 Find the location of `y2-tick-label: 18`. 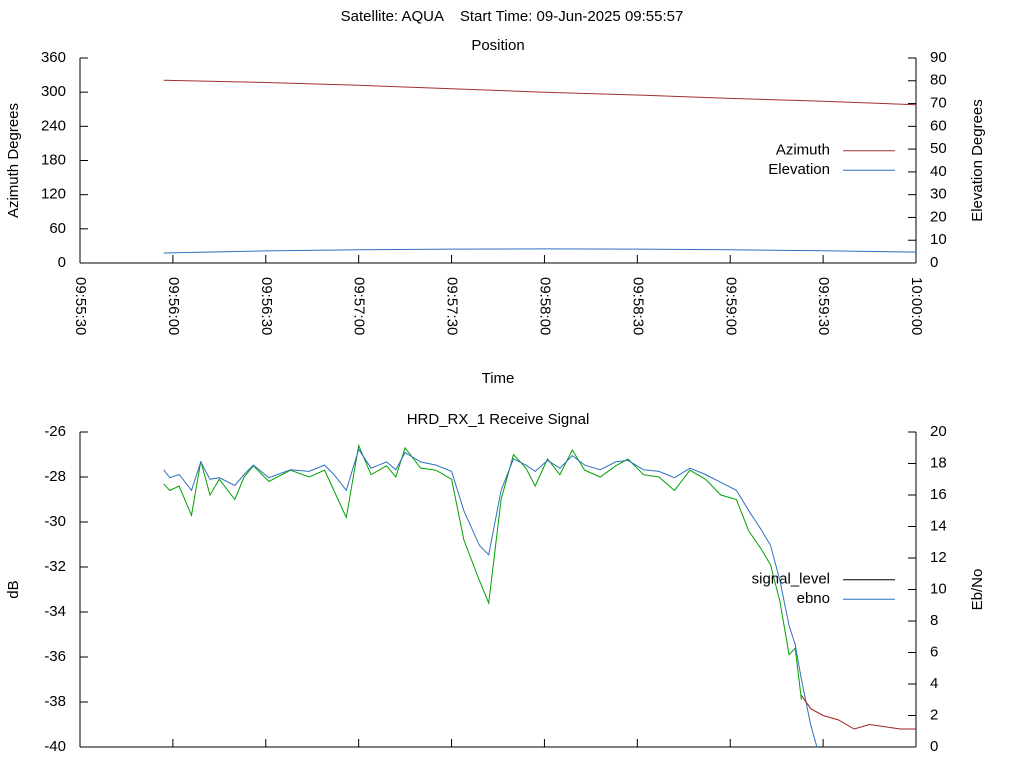

y2-tick-label: 18 is located at coordinates (938, 462).